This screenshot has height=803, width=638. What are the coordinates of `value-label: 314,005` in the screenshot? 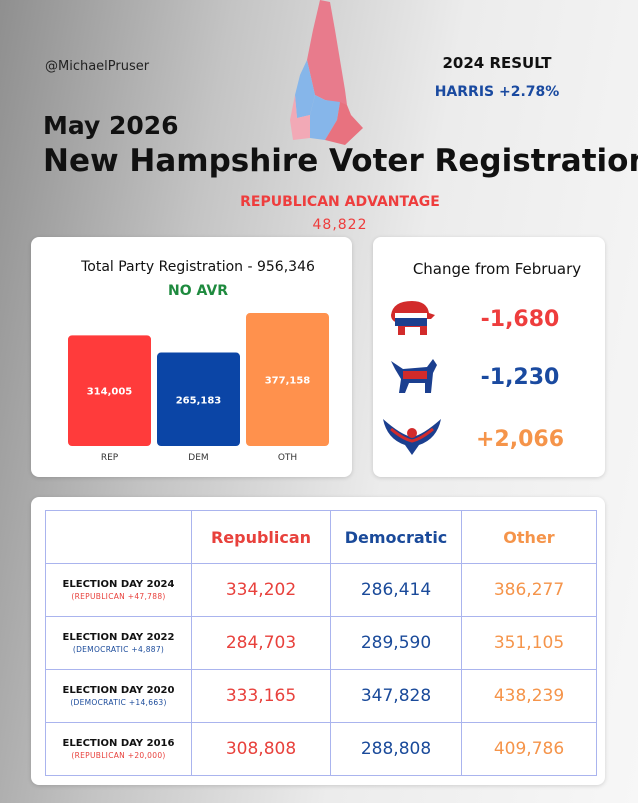 It's located at (110, 392).